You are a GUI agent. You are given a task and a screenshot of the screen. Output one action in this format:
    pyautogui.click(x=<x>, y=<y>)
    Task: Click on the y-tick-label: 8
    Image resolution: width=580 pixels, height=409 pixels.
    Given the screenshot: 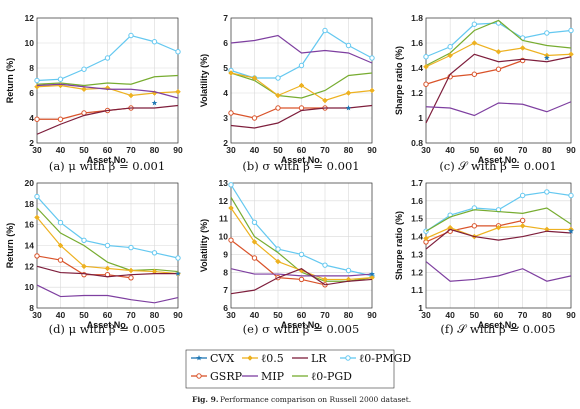 What is the action you would take?
    pyautogui.click(x=31, y=68)
    